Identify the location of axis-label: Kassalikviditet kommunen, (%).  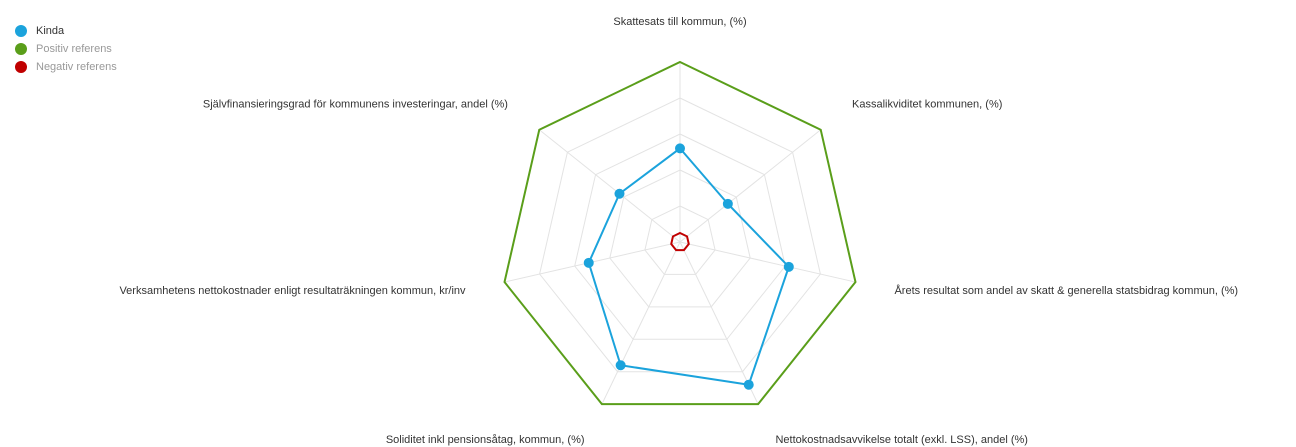
(927, 105).